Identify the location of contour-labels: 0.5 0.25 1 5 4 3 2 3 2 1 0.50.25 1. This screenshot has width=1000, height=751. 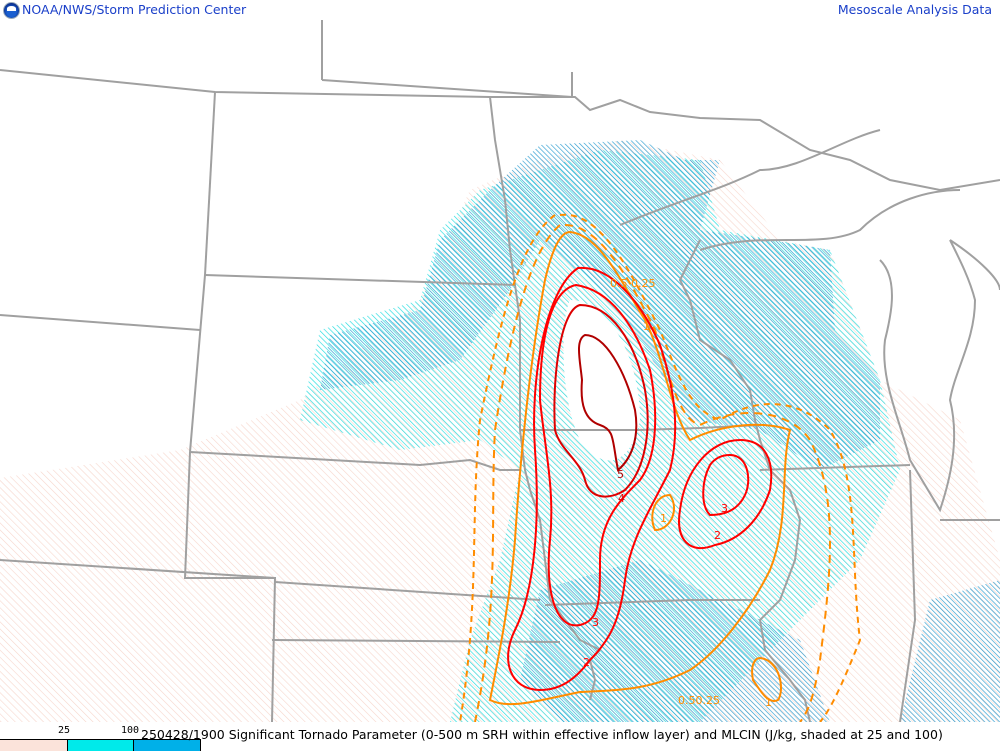
(677, 493).